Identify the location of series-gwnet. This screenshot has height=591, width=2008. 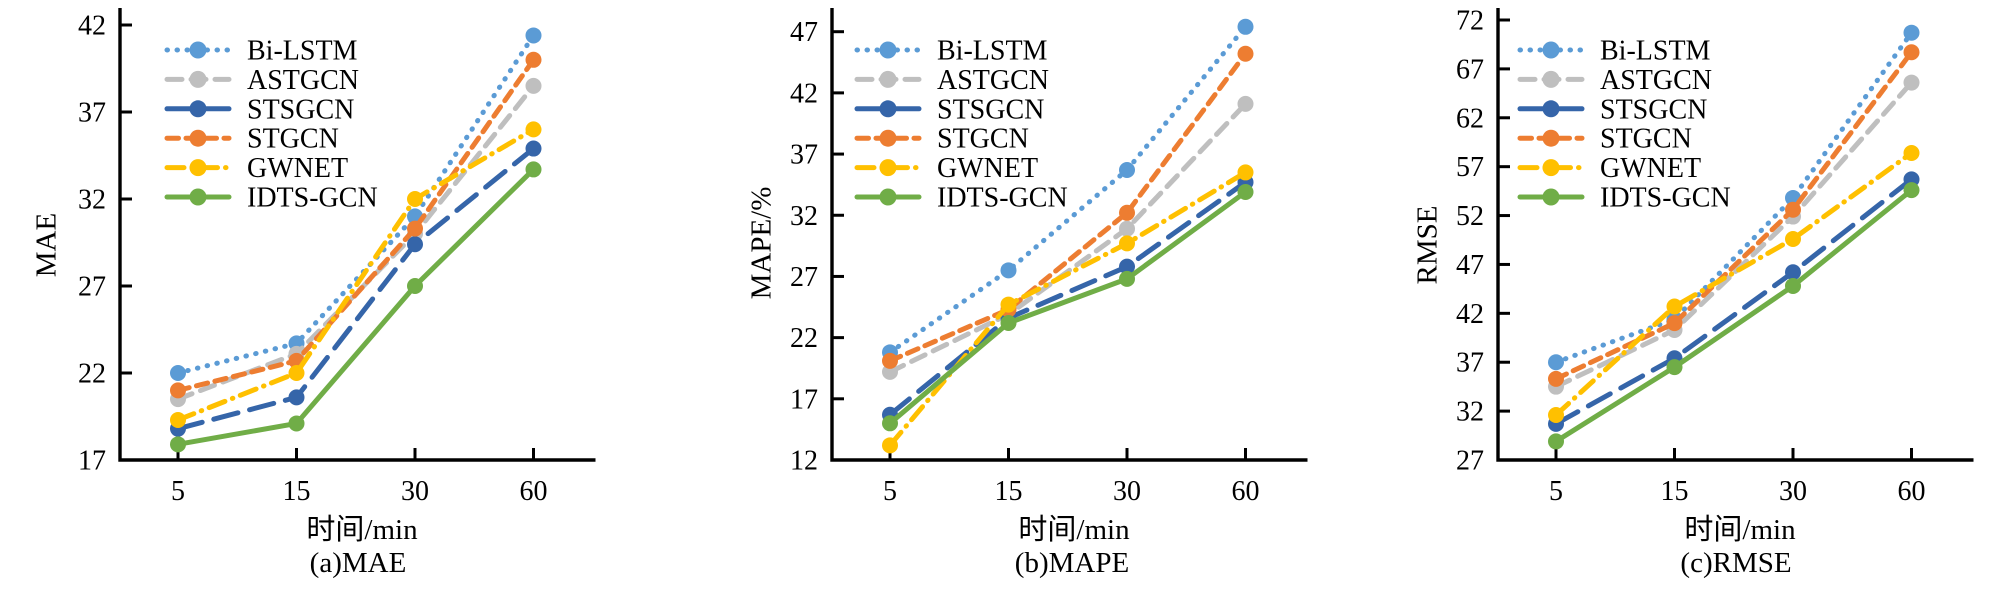
(356, 274).